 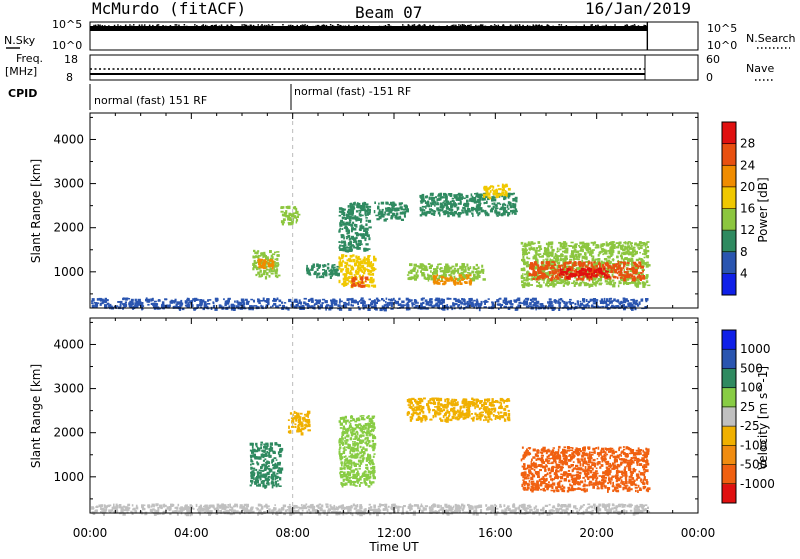 I want to click on station-title: McMurdo (fitACF), so click(x=169, y=9).